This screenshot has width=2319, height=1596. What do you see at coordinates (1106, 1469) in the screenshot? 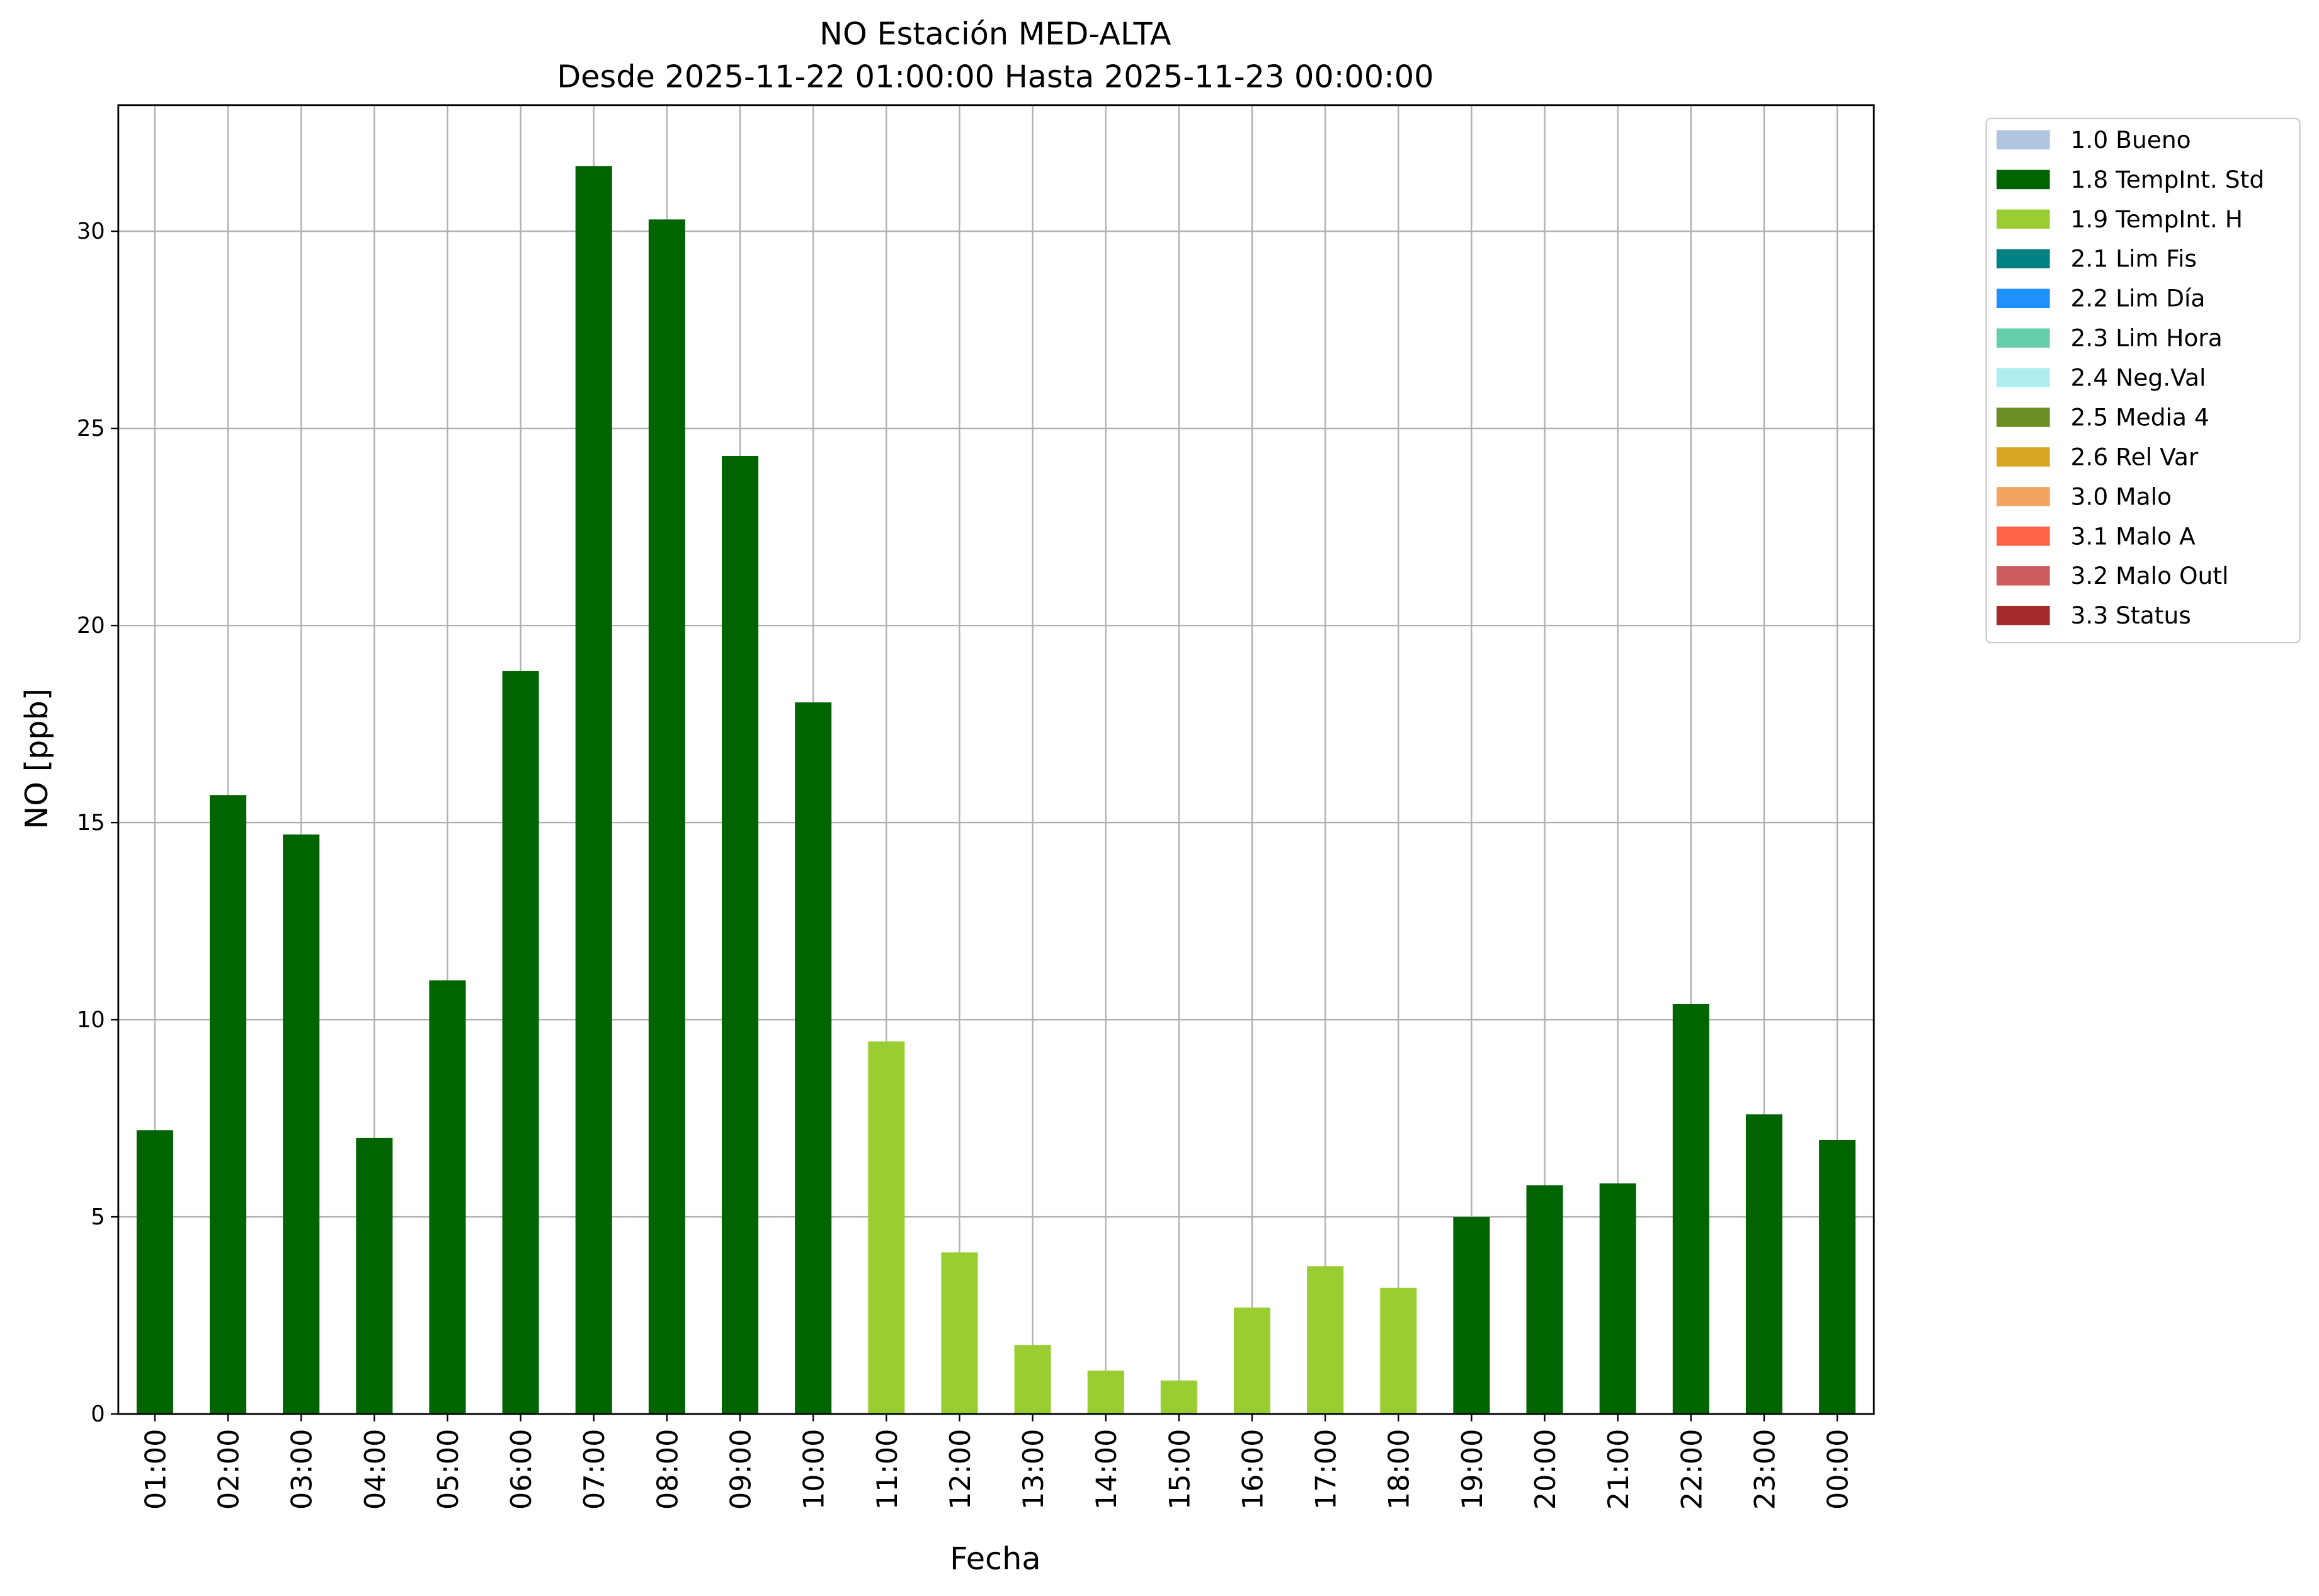
I see `x-tick-label: 14:00` at bounding box center [1106, 1469].